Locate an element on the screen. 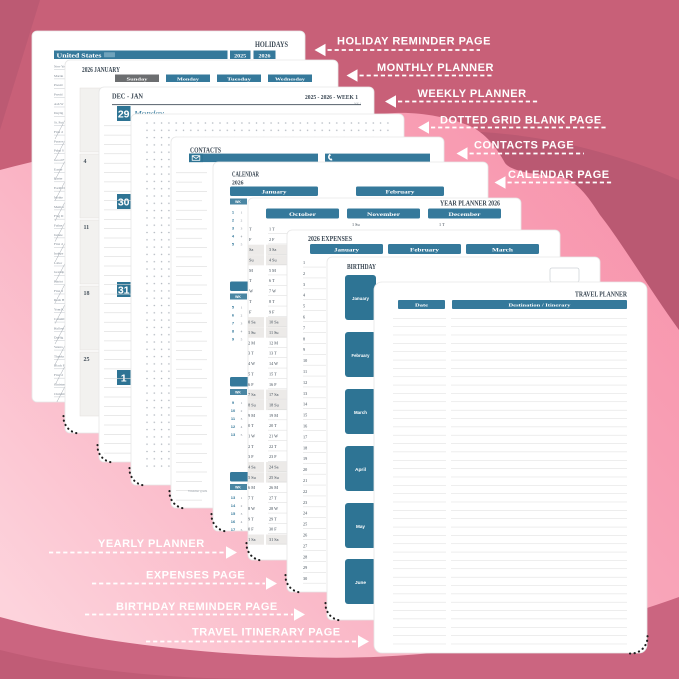 This screenshot has height=679, width=679. svg-text: Memor is located at coordinates (59, 207).